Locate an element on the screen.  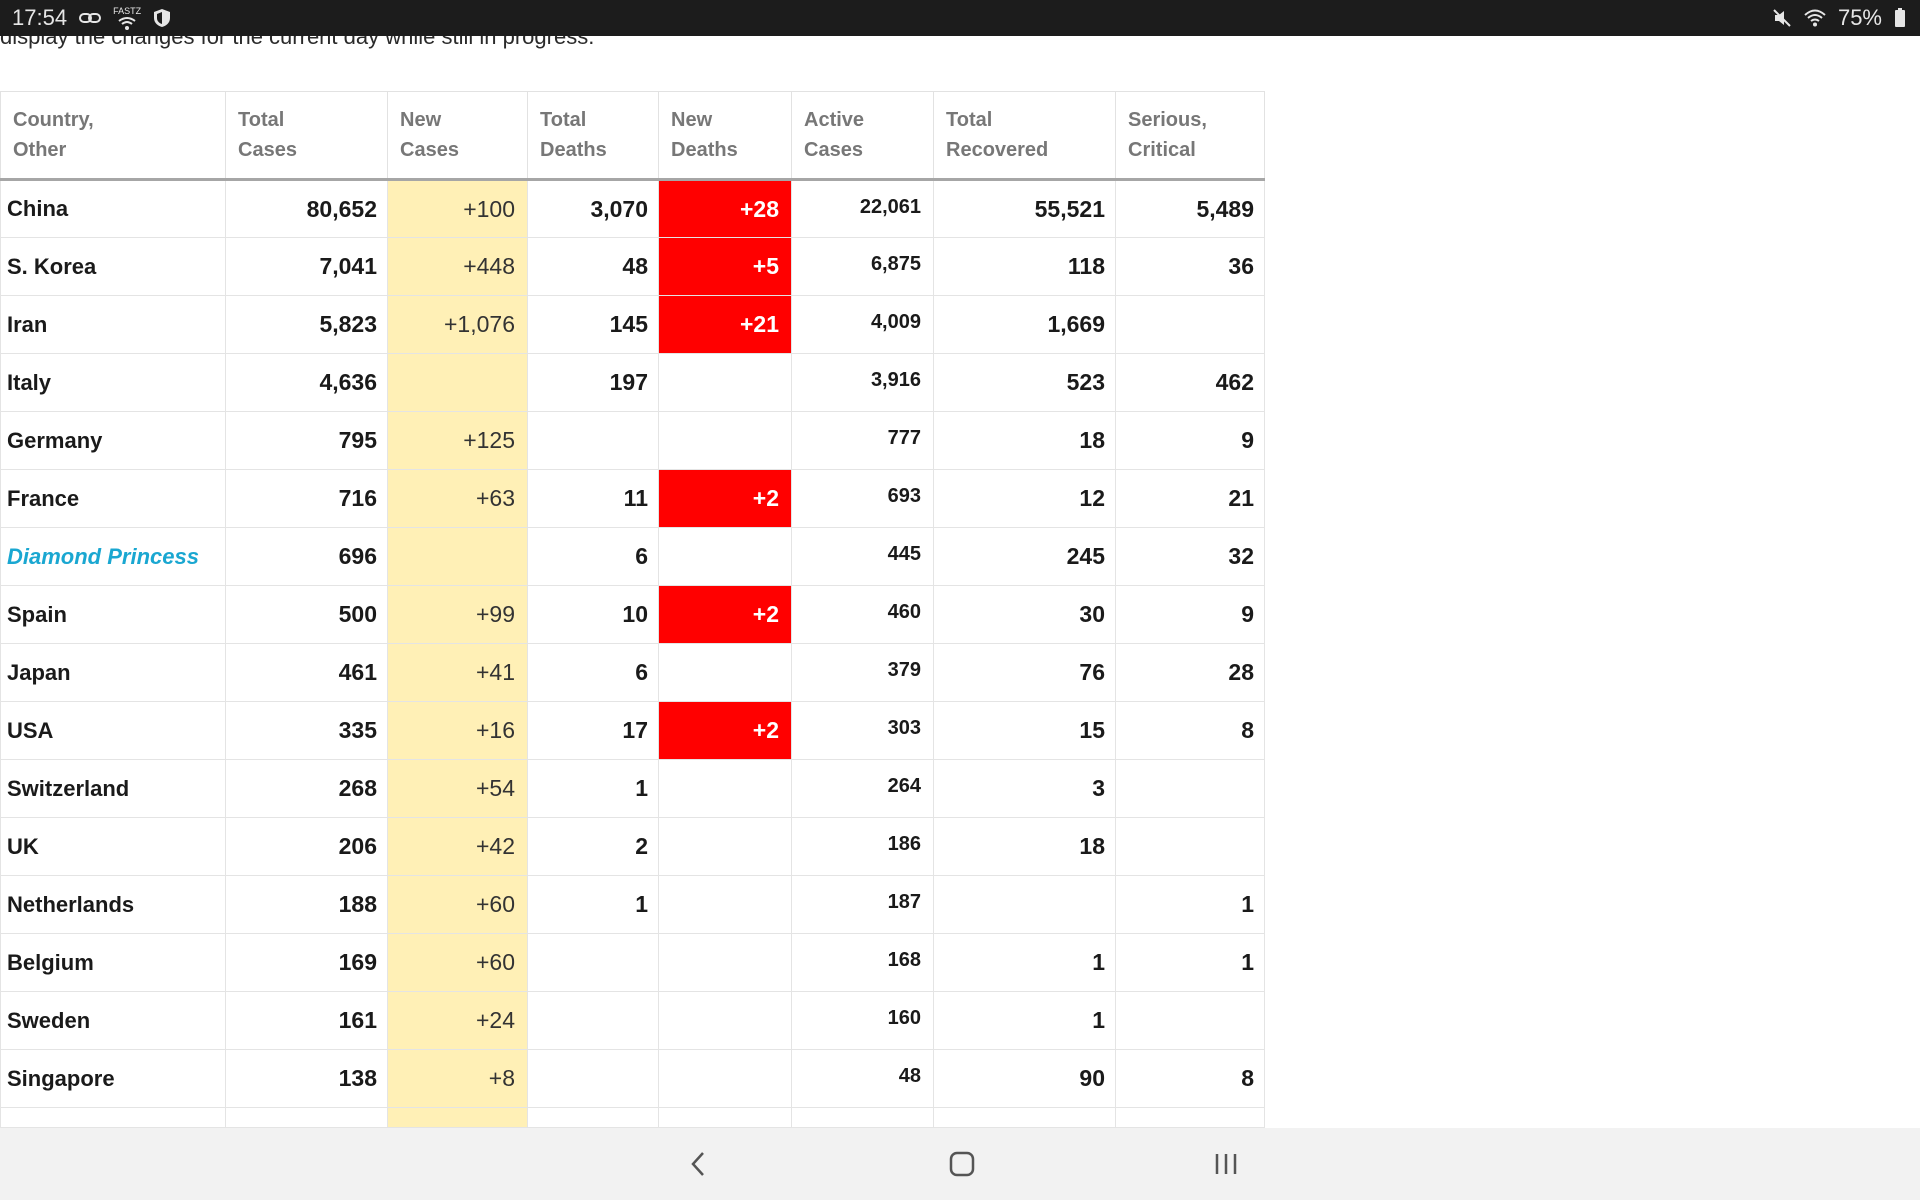
cell-total-cases: 500 is located at coordinates (306, 614).